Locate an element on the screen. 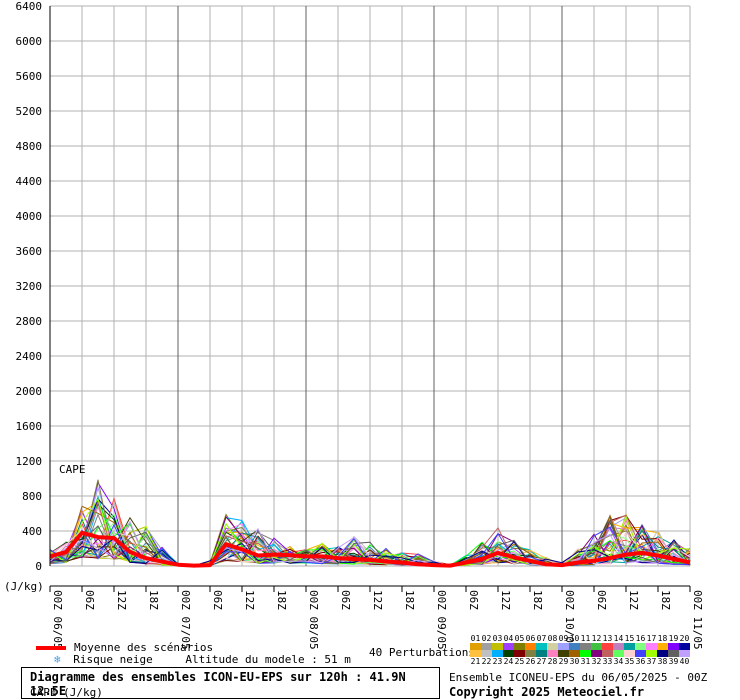 This screenshot has height=700, width=740. member-colors-bottom is located at coordinates (580, 653).